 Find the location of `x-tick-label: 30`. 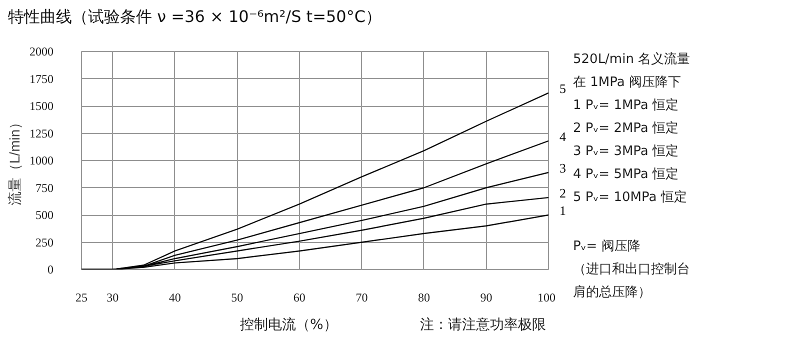

x-tick-label: 30 is located at coordinates (112, 297).